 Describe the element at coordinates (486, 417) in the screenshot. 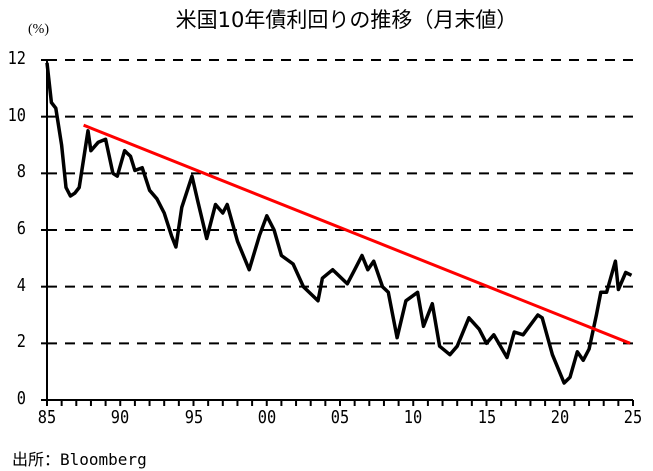

I see `x-tick-label: 15` at that location.